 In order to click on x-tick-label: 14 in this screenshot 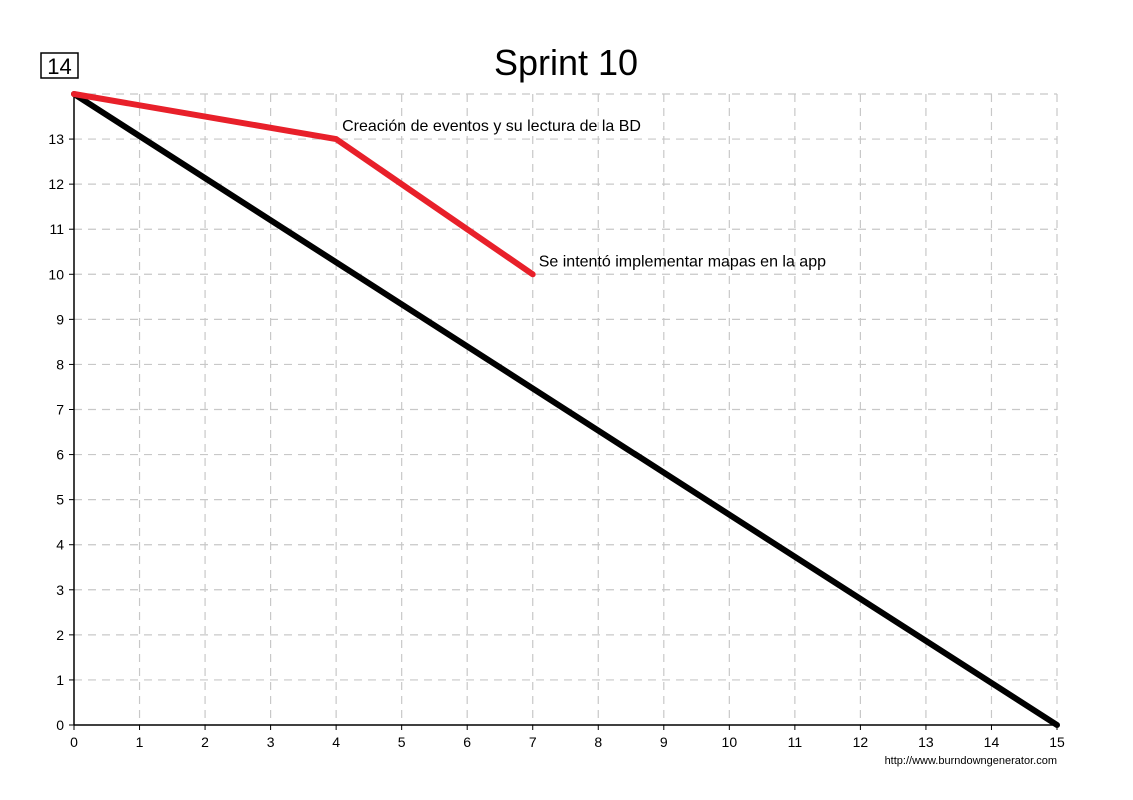, I will do `click(992, 742)`.